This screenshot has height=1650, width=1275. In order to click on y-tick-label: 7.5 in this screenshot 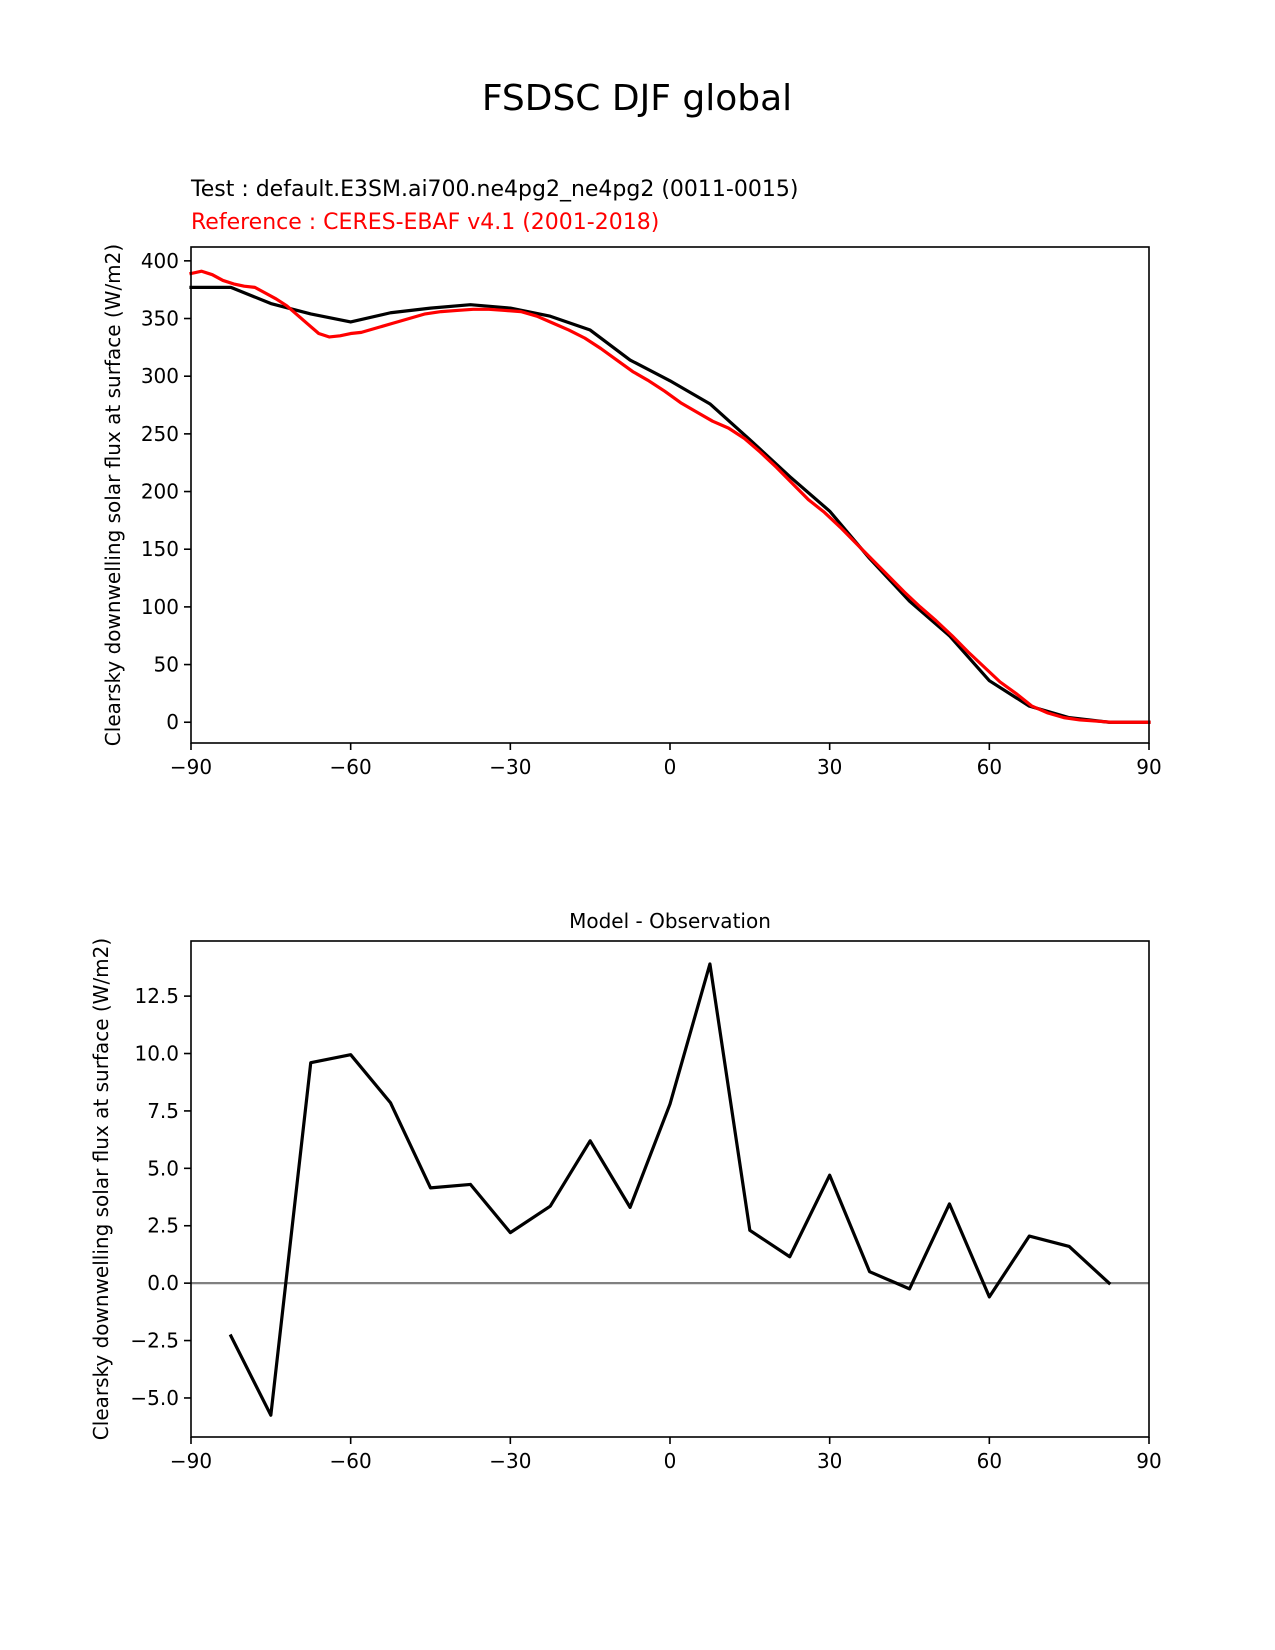, I will do `click(163, 1111)`.